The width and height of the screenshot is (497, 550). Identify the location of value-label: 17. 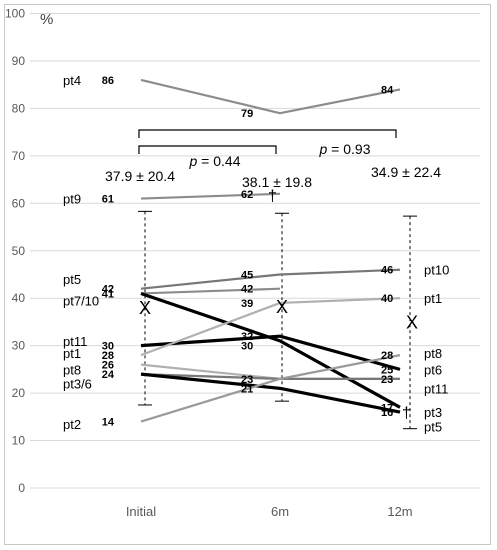
(387, 408).